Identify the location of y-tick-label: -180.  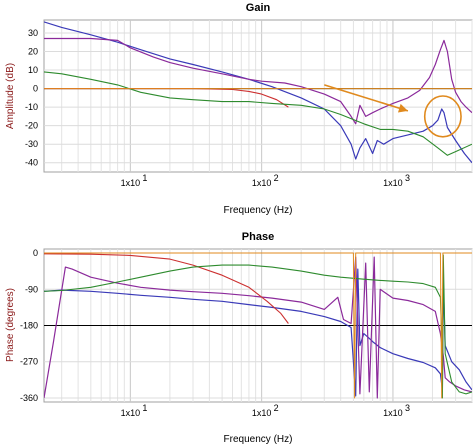
(29, 326).